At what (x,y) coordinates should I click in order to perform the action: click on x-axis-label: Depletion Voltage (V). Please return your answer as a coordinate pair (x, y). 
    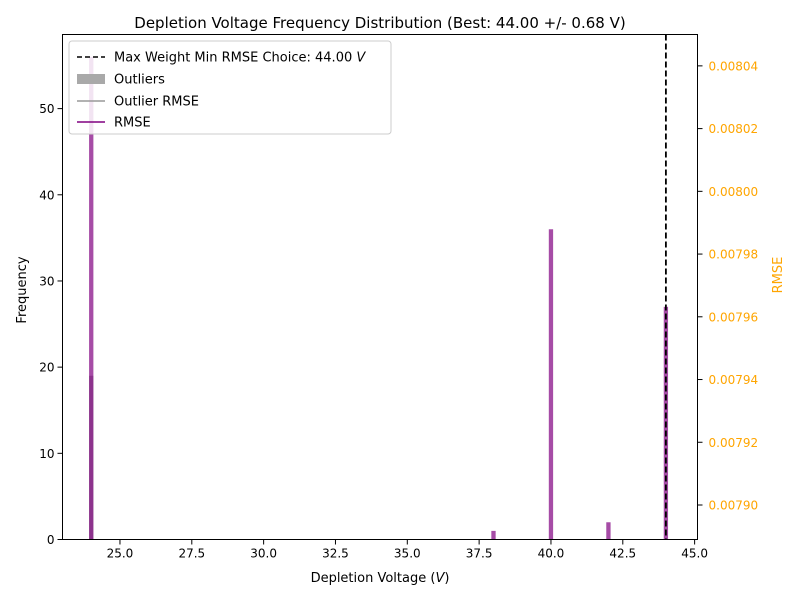
    Looking at the image, I should click on (380, 578).